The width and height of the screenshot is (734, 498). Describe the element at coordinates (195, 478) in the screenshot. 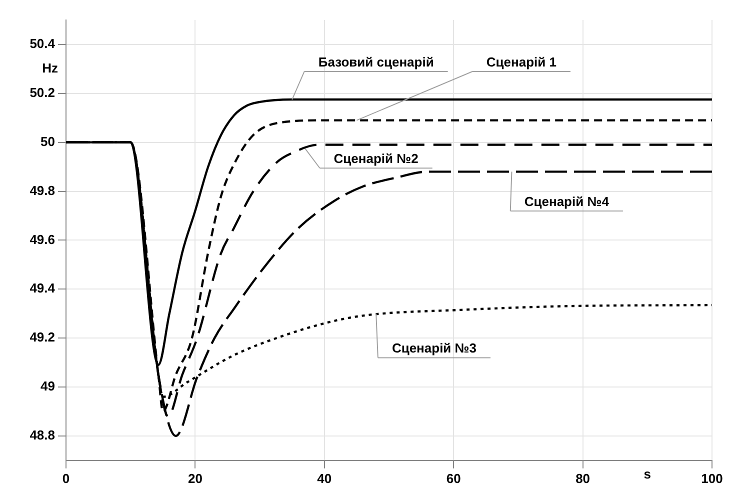

I see `x-tick-label: 20` at that location.